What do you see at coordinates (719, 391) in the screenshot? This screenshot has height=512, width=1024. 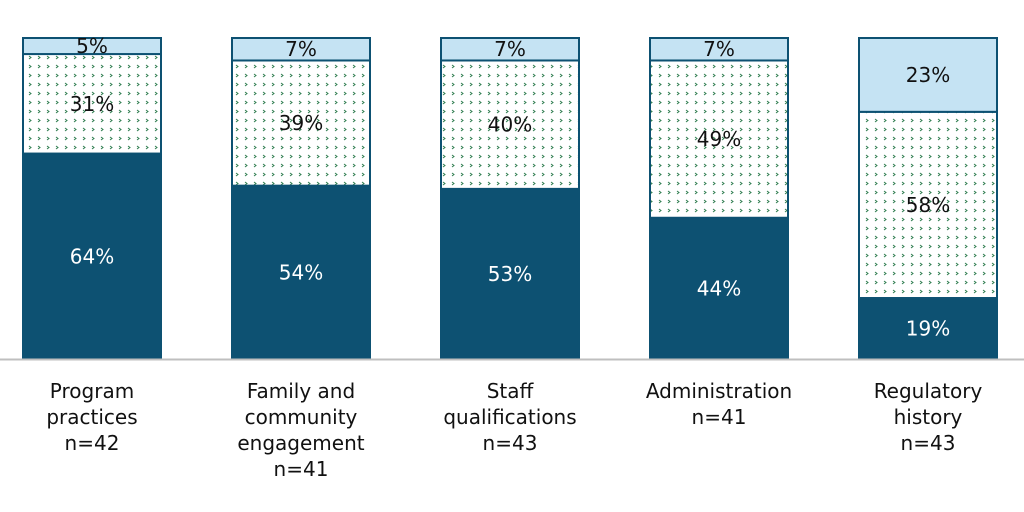 I see `category-label-line: Administration` at bounding box center [719, 391].